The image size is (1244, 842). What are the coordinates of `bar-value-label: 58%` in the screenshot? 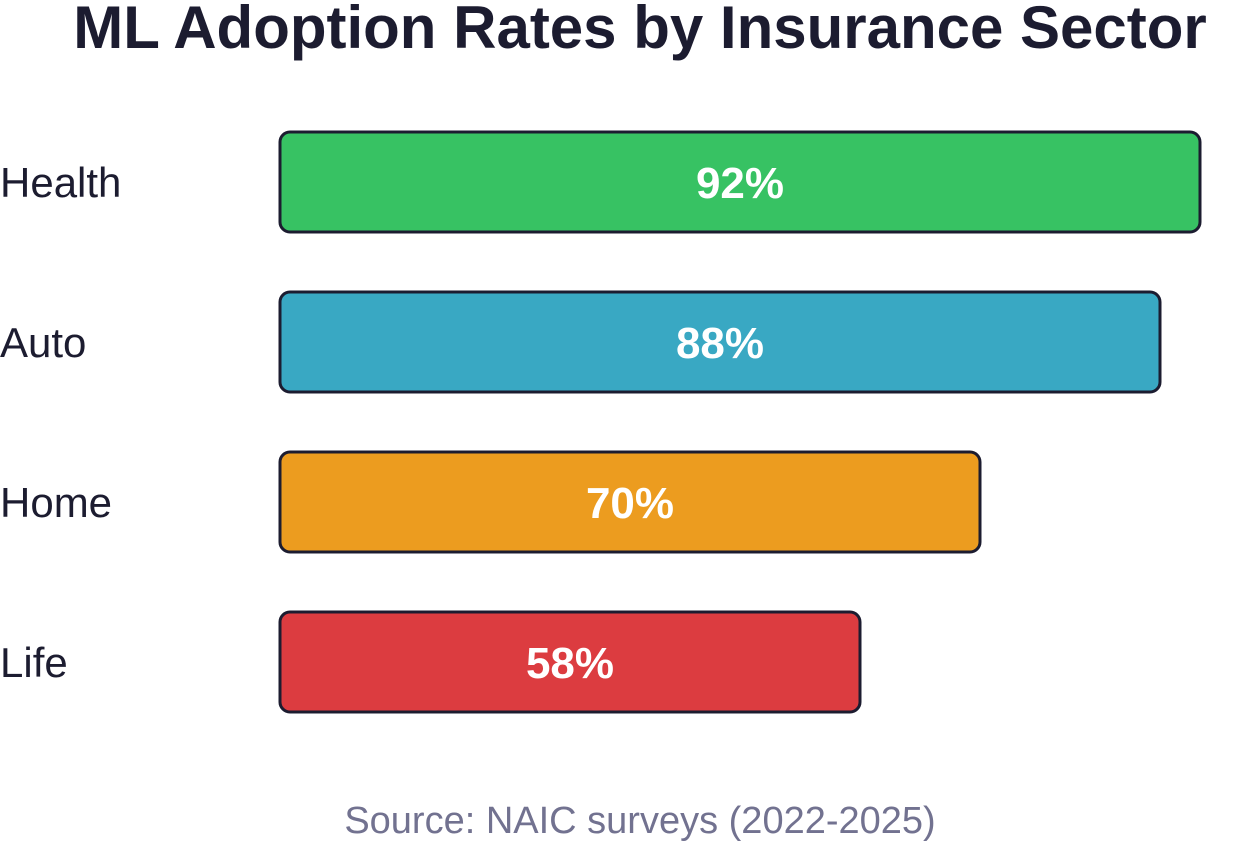 It's located at (570, 663).